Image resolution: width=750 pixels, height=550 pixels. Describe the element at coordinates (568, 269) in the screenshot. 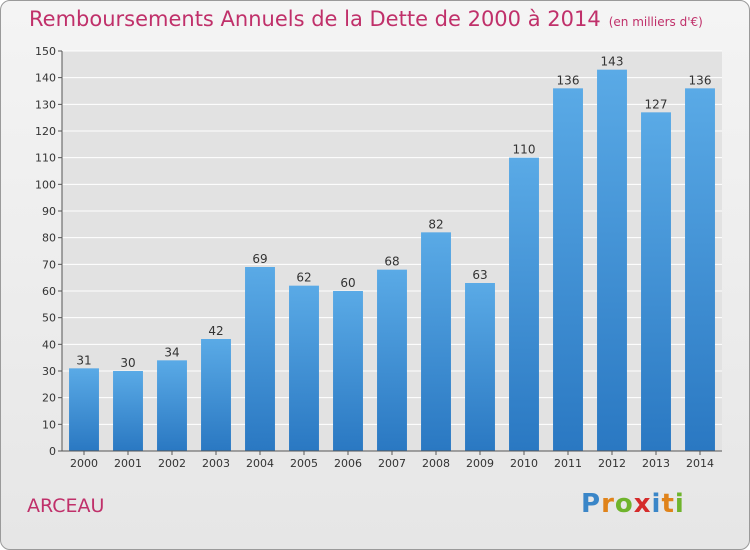

I see `bar-2011` at that location.